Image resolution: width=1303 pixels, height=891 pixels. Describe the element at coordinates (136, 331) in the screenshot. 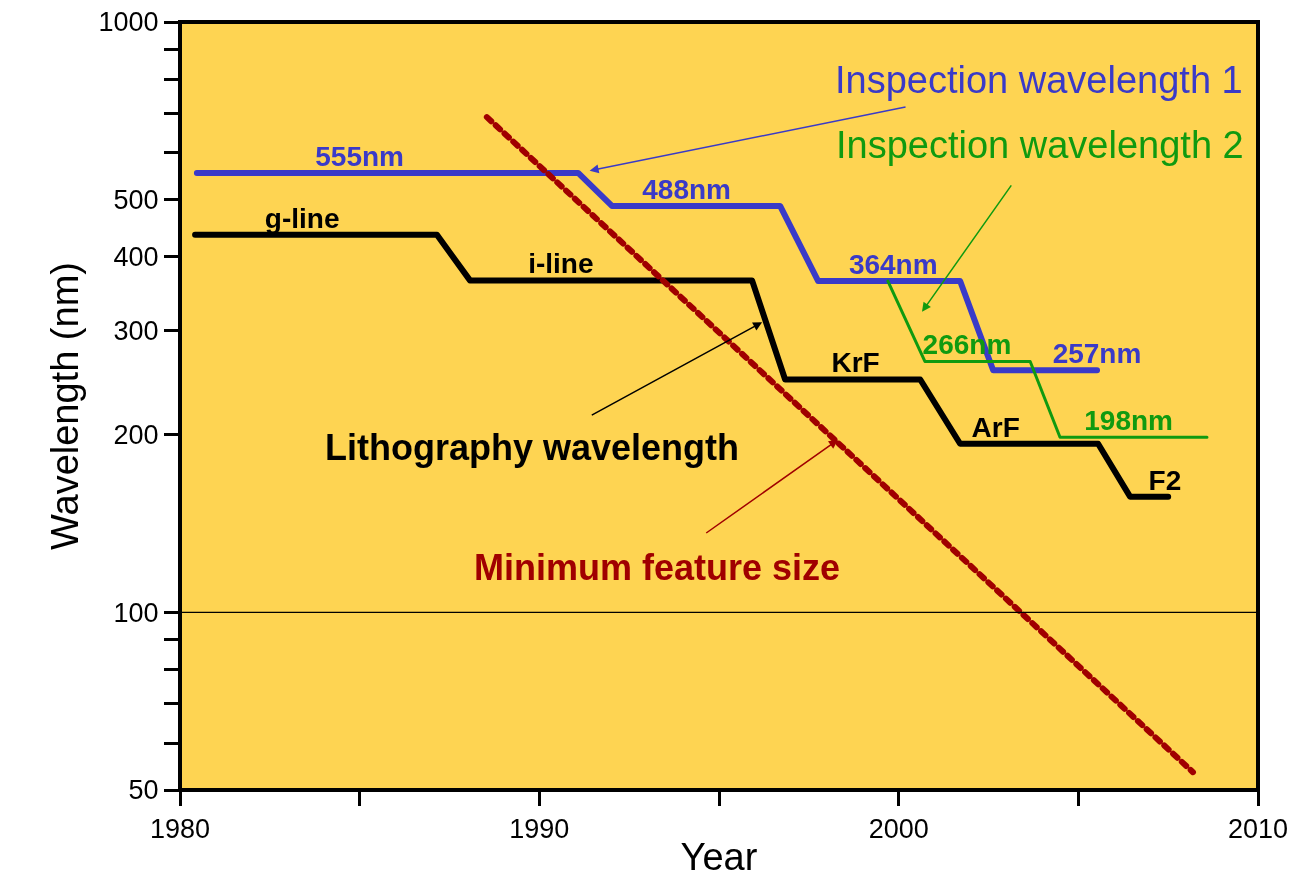

I see `y-tick-label: 300` at that location.